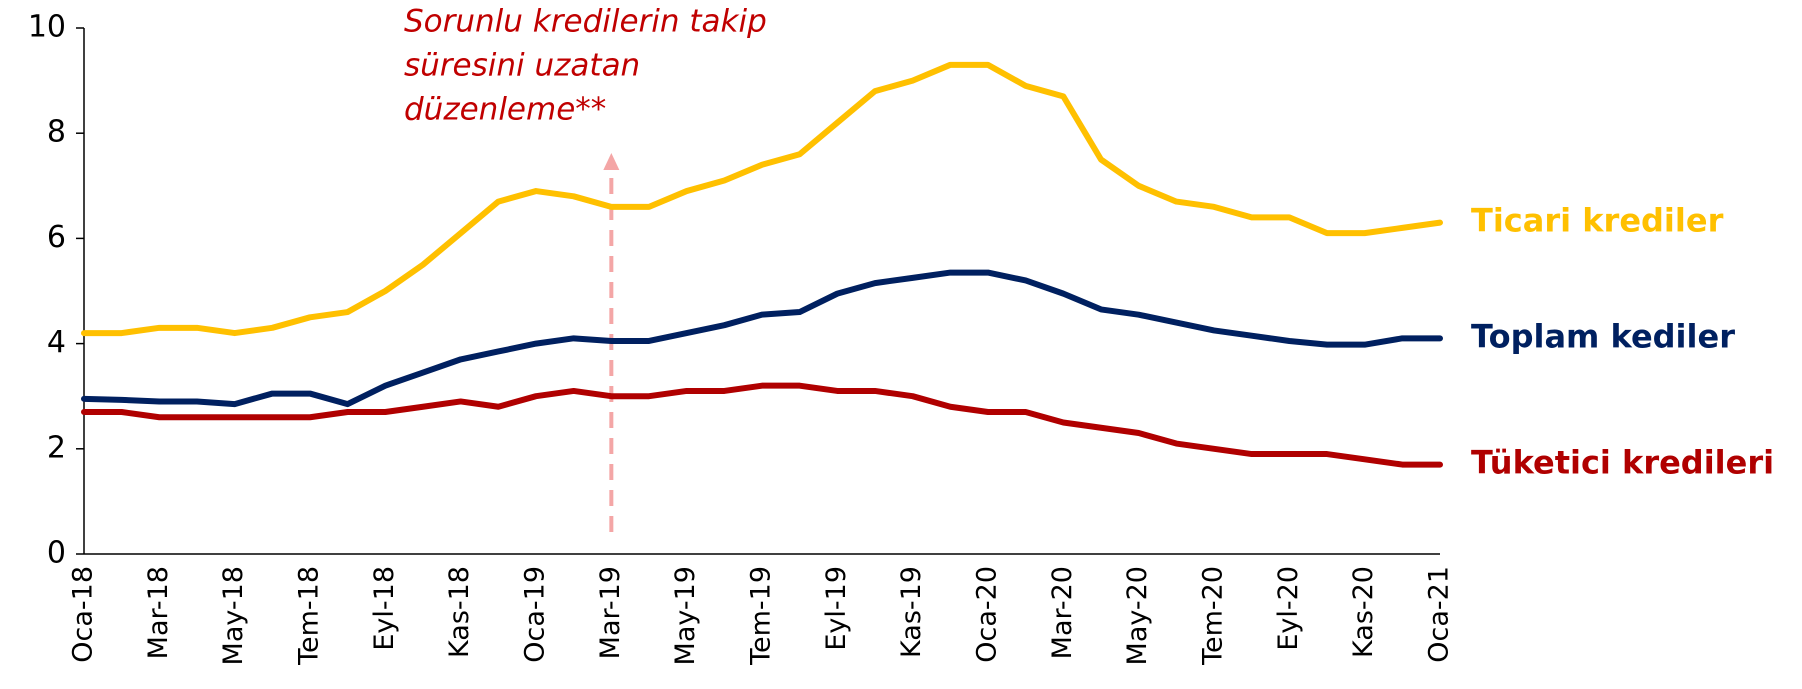 The image size is (1802, 689). I want to click on x-tick-label: Oca-19, so click(535, 614).